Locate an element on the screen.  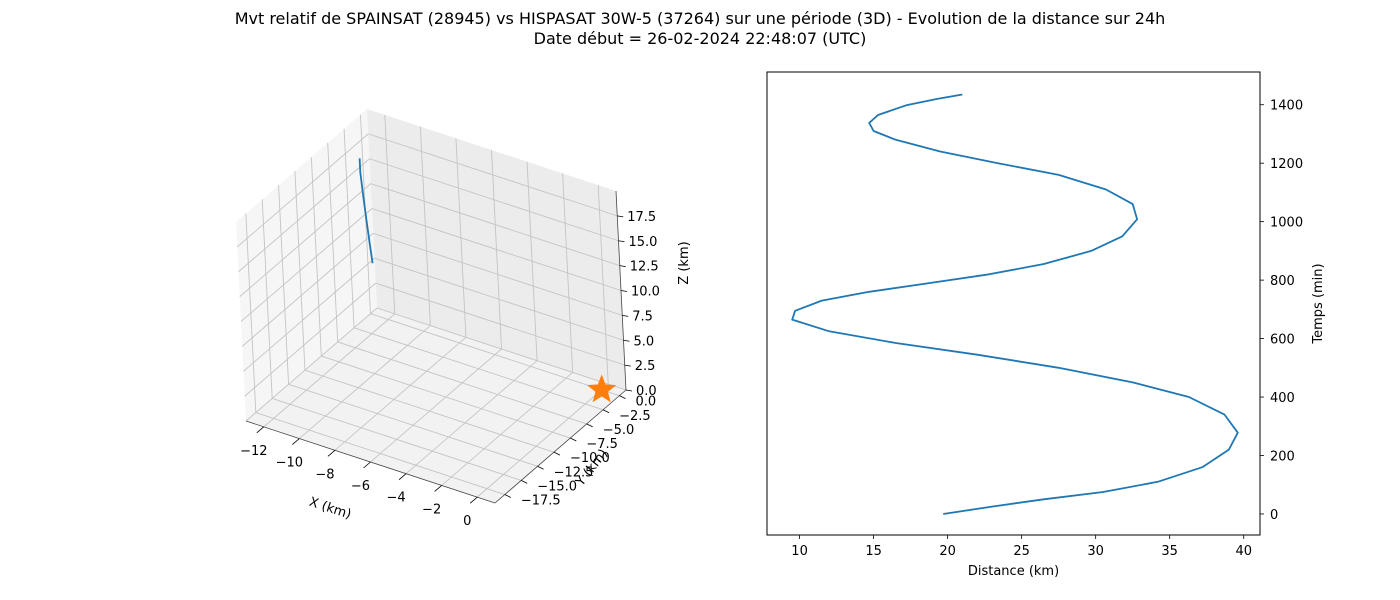
x-tick-label: −8 is located at coordinates (324, 474).